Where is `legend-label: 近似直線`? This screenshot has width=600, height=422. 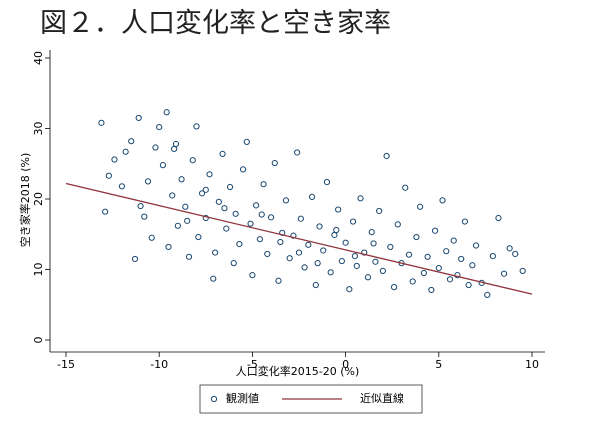 legend-label: 近似直線 is located at coordinates (382, 398).